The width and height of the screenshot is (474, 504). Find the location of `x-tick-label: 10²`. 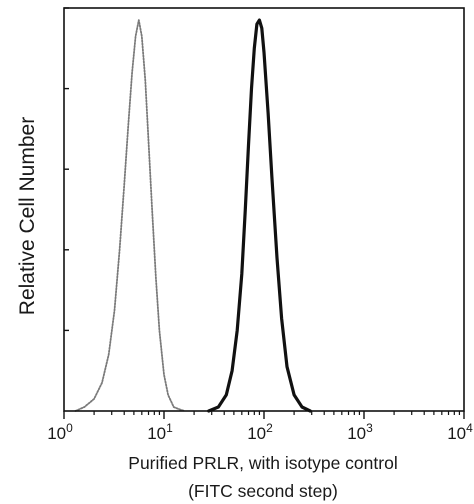

x-tick-label: 10² is located at coordinates (260, 432).